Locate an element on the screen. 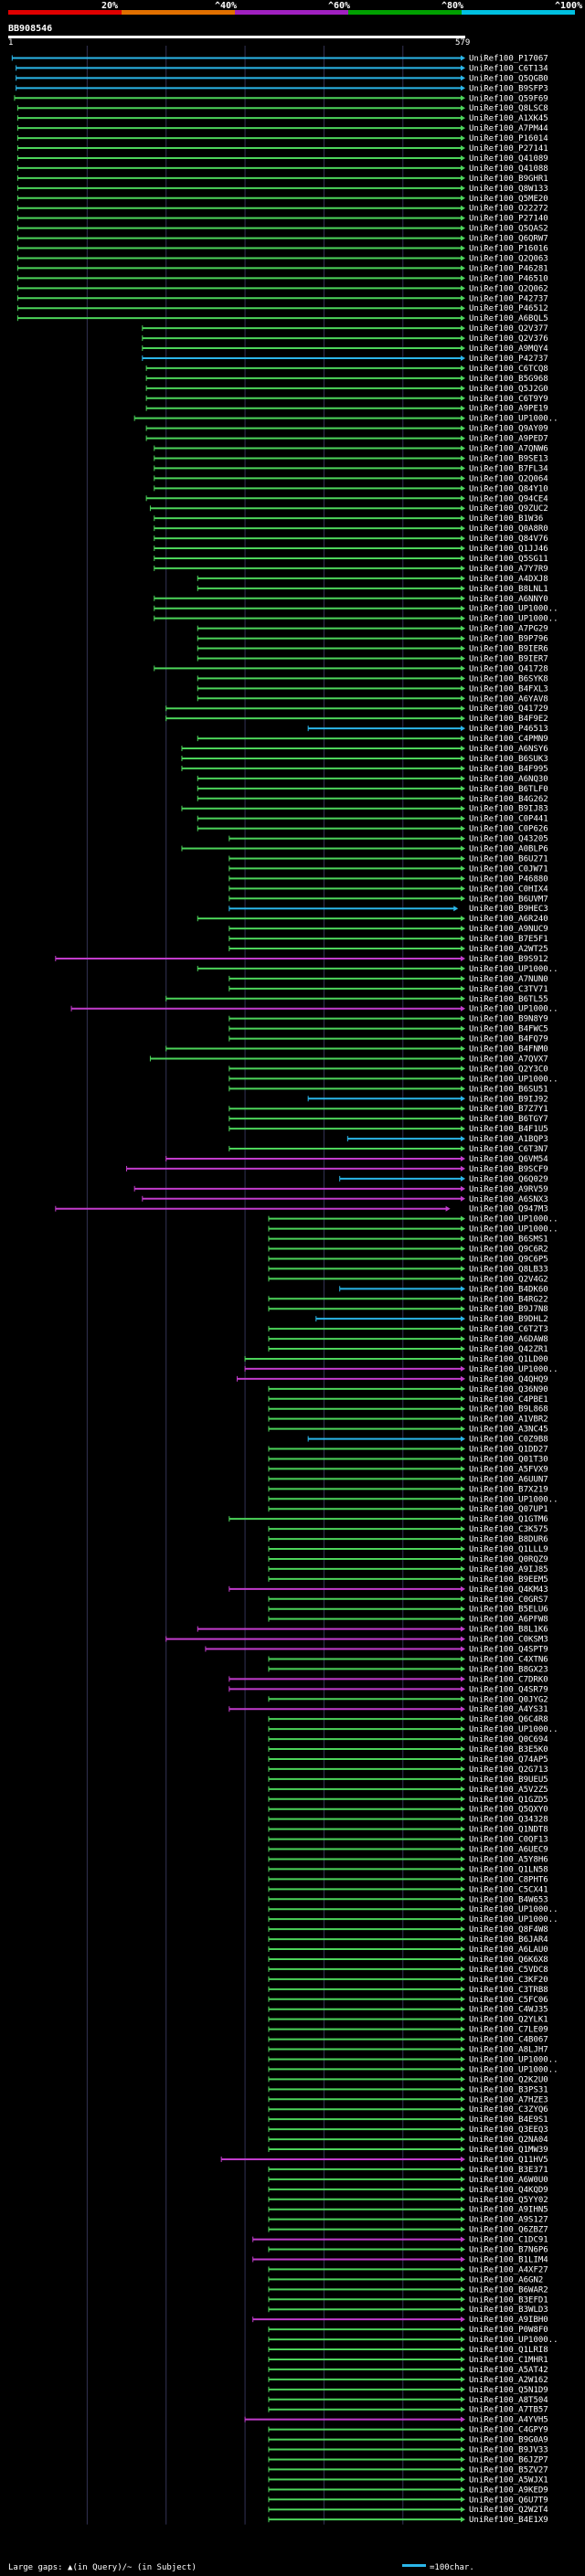 Image resolution: width=585 pixels, height=2576 pixels. hit-label: UniRef100_B4FQ79 is located at coordinates (509, 1039).